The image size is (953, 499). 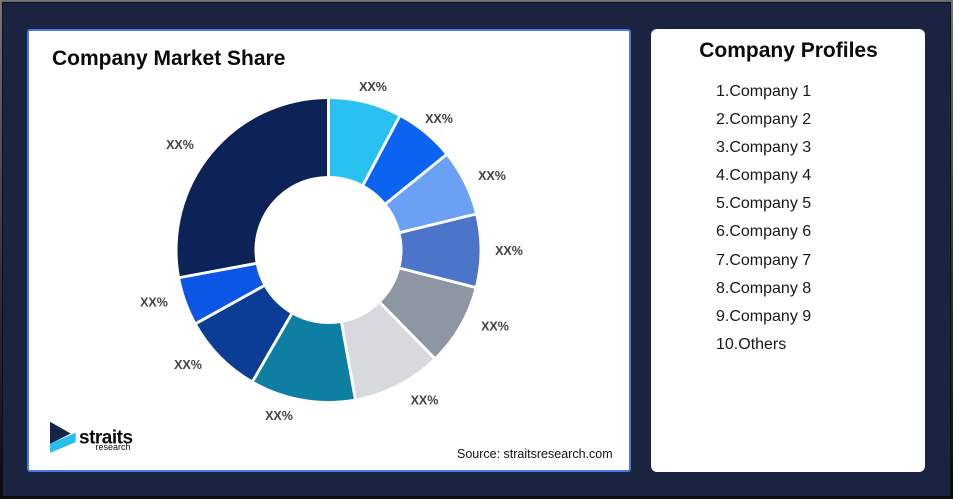 What do you see at coordinates (106, 438) in the screenshot?
I see `svg-text: straits` at bounding box center [106, 438].